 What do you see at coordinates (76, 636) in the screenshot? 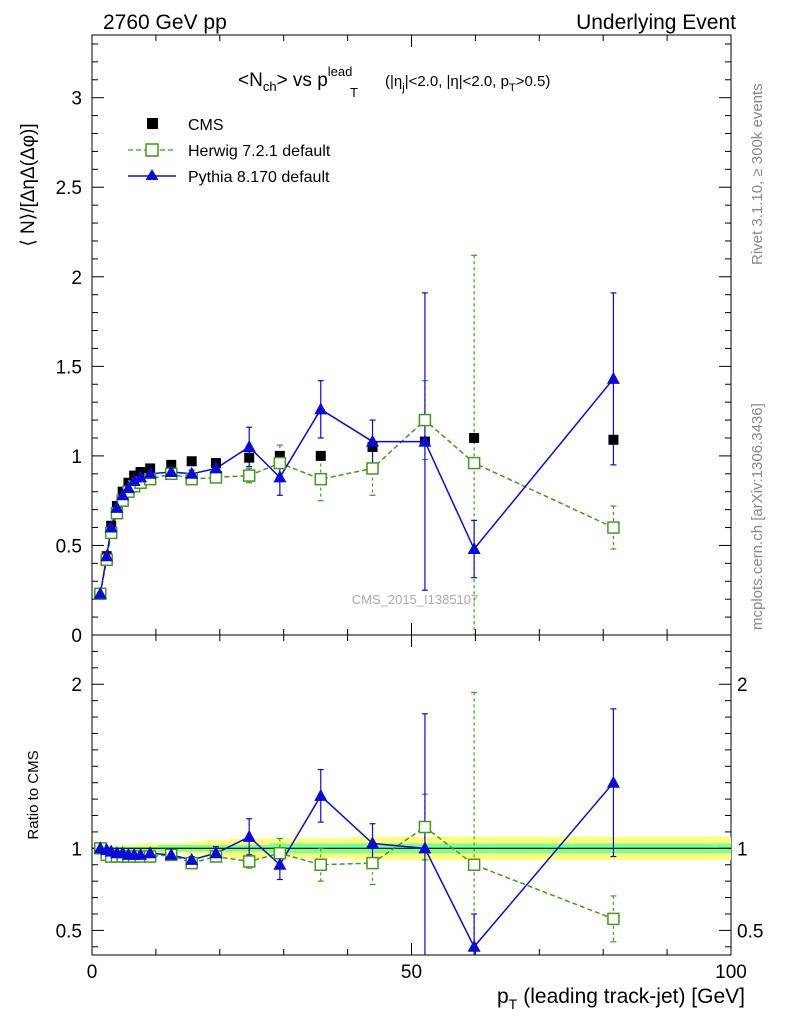
I see `main-y-tick-label: 0` at bounding box center [76, 636].